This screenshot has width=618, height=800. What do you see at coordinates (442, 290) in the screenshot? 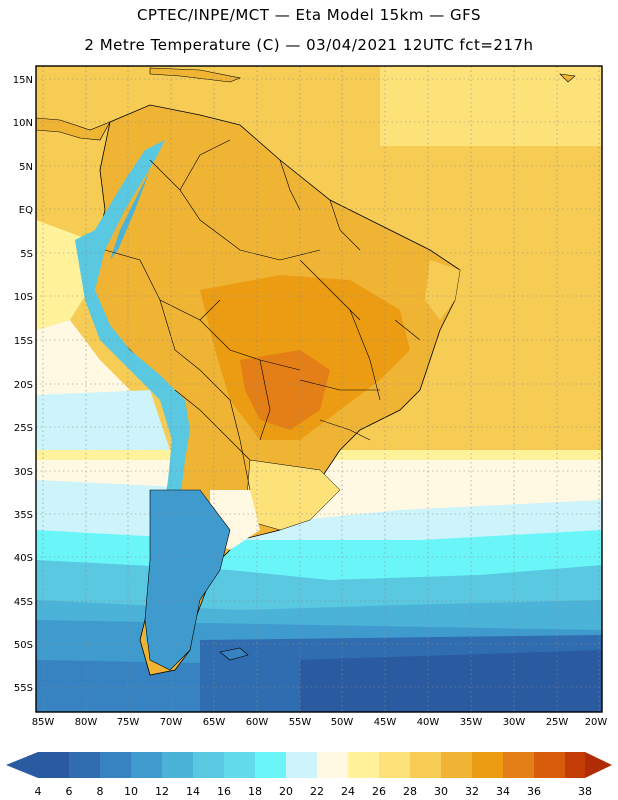
I see `northeast-coast` at bounding box center [442, 290].